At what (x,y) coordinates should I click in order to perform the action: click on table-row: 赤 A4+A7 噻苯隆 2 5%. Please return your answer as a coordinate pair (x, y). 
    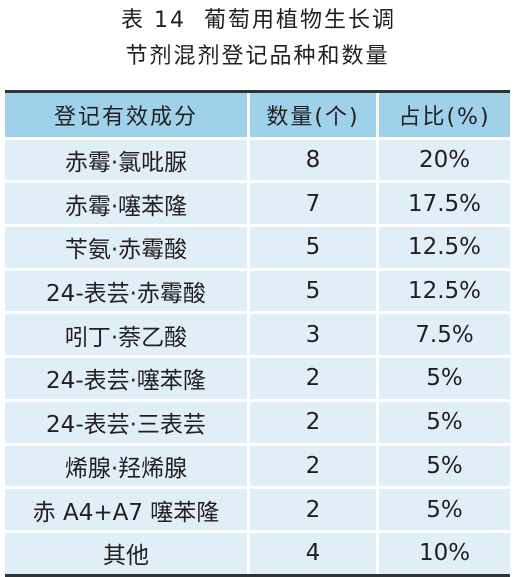
    Looking at the image, I should click on (257, 508).